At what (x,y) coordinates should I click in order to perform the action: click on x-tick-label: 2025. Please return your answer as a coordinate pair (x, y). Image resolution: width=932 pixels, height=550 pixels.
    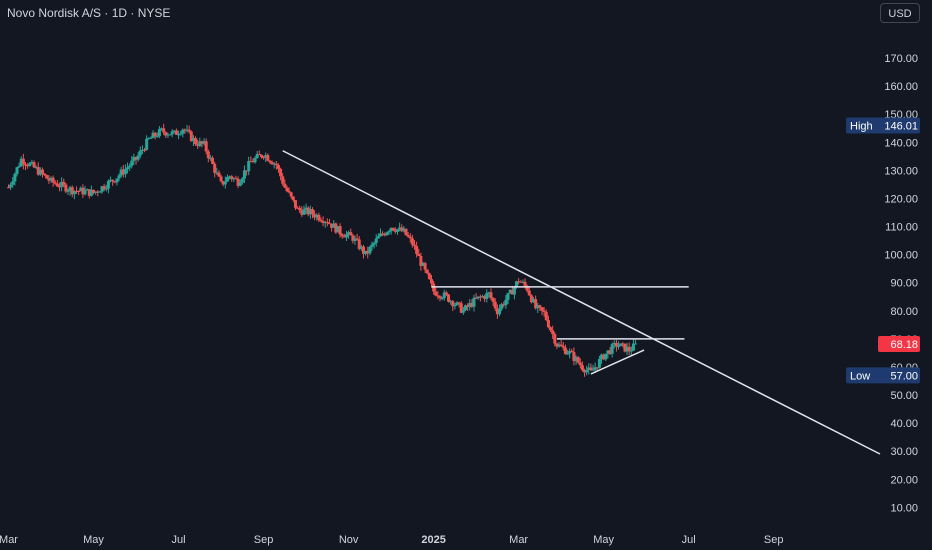
    Looking at the image, I should click on (433, 540).